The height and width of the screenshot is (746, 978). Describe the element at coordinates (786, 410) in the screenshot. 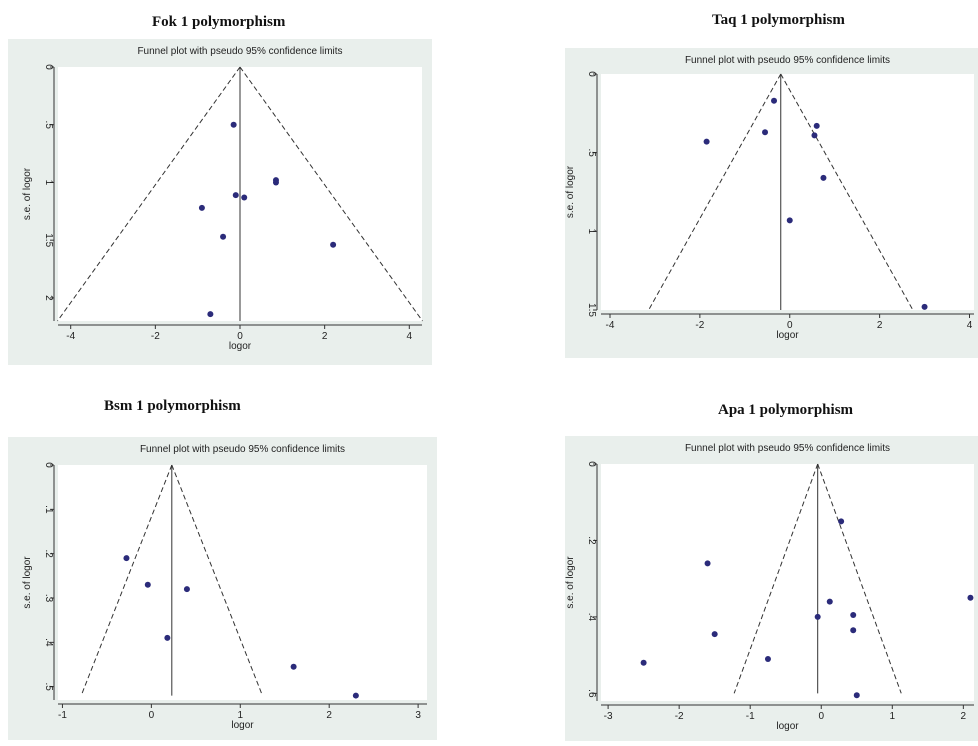

I see `panel-heading-apa: Apa 1 polymorphism` at that location.